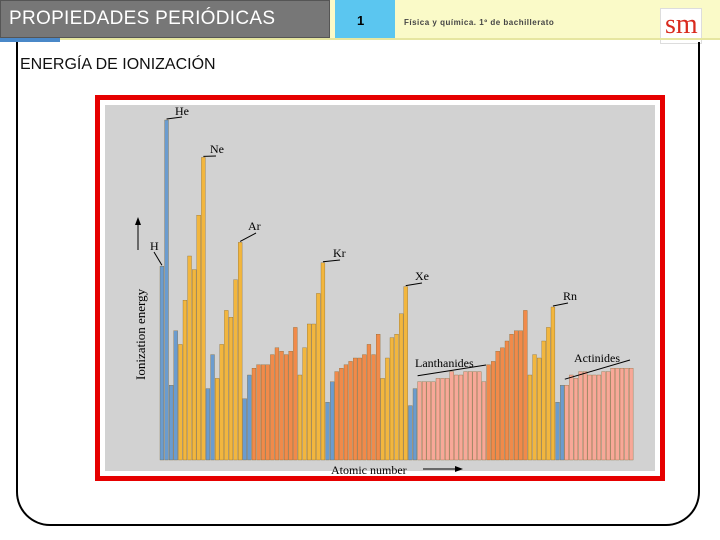 This screenshot has width=720, height=540. Describe the element at coordinates (286, 407) in the screenshot. I see `bar-z28` at that location.